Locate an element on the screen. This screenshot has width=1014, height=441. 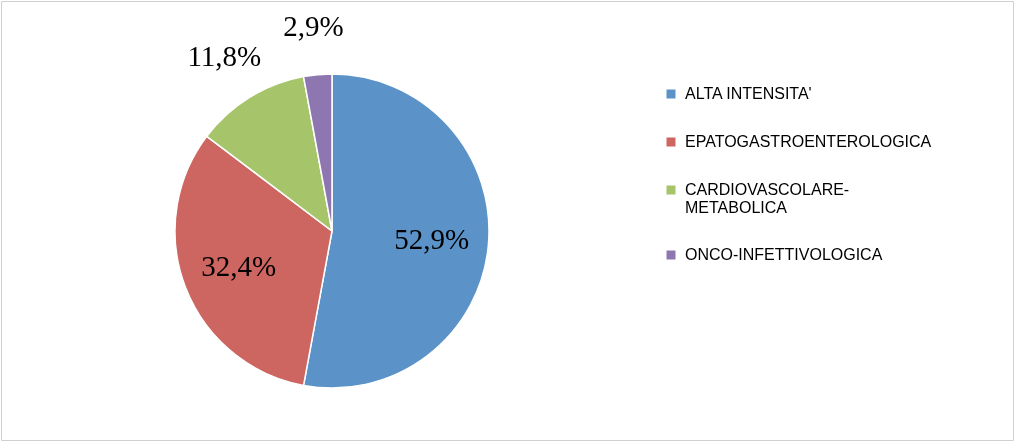
legend-label: EPATOGASTROENTEROLOGICA is located at coordinates (808, 141).